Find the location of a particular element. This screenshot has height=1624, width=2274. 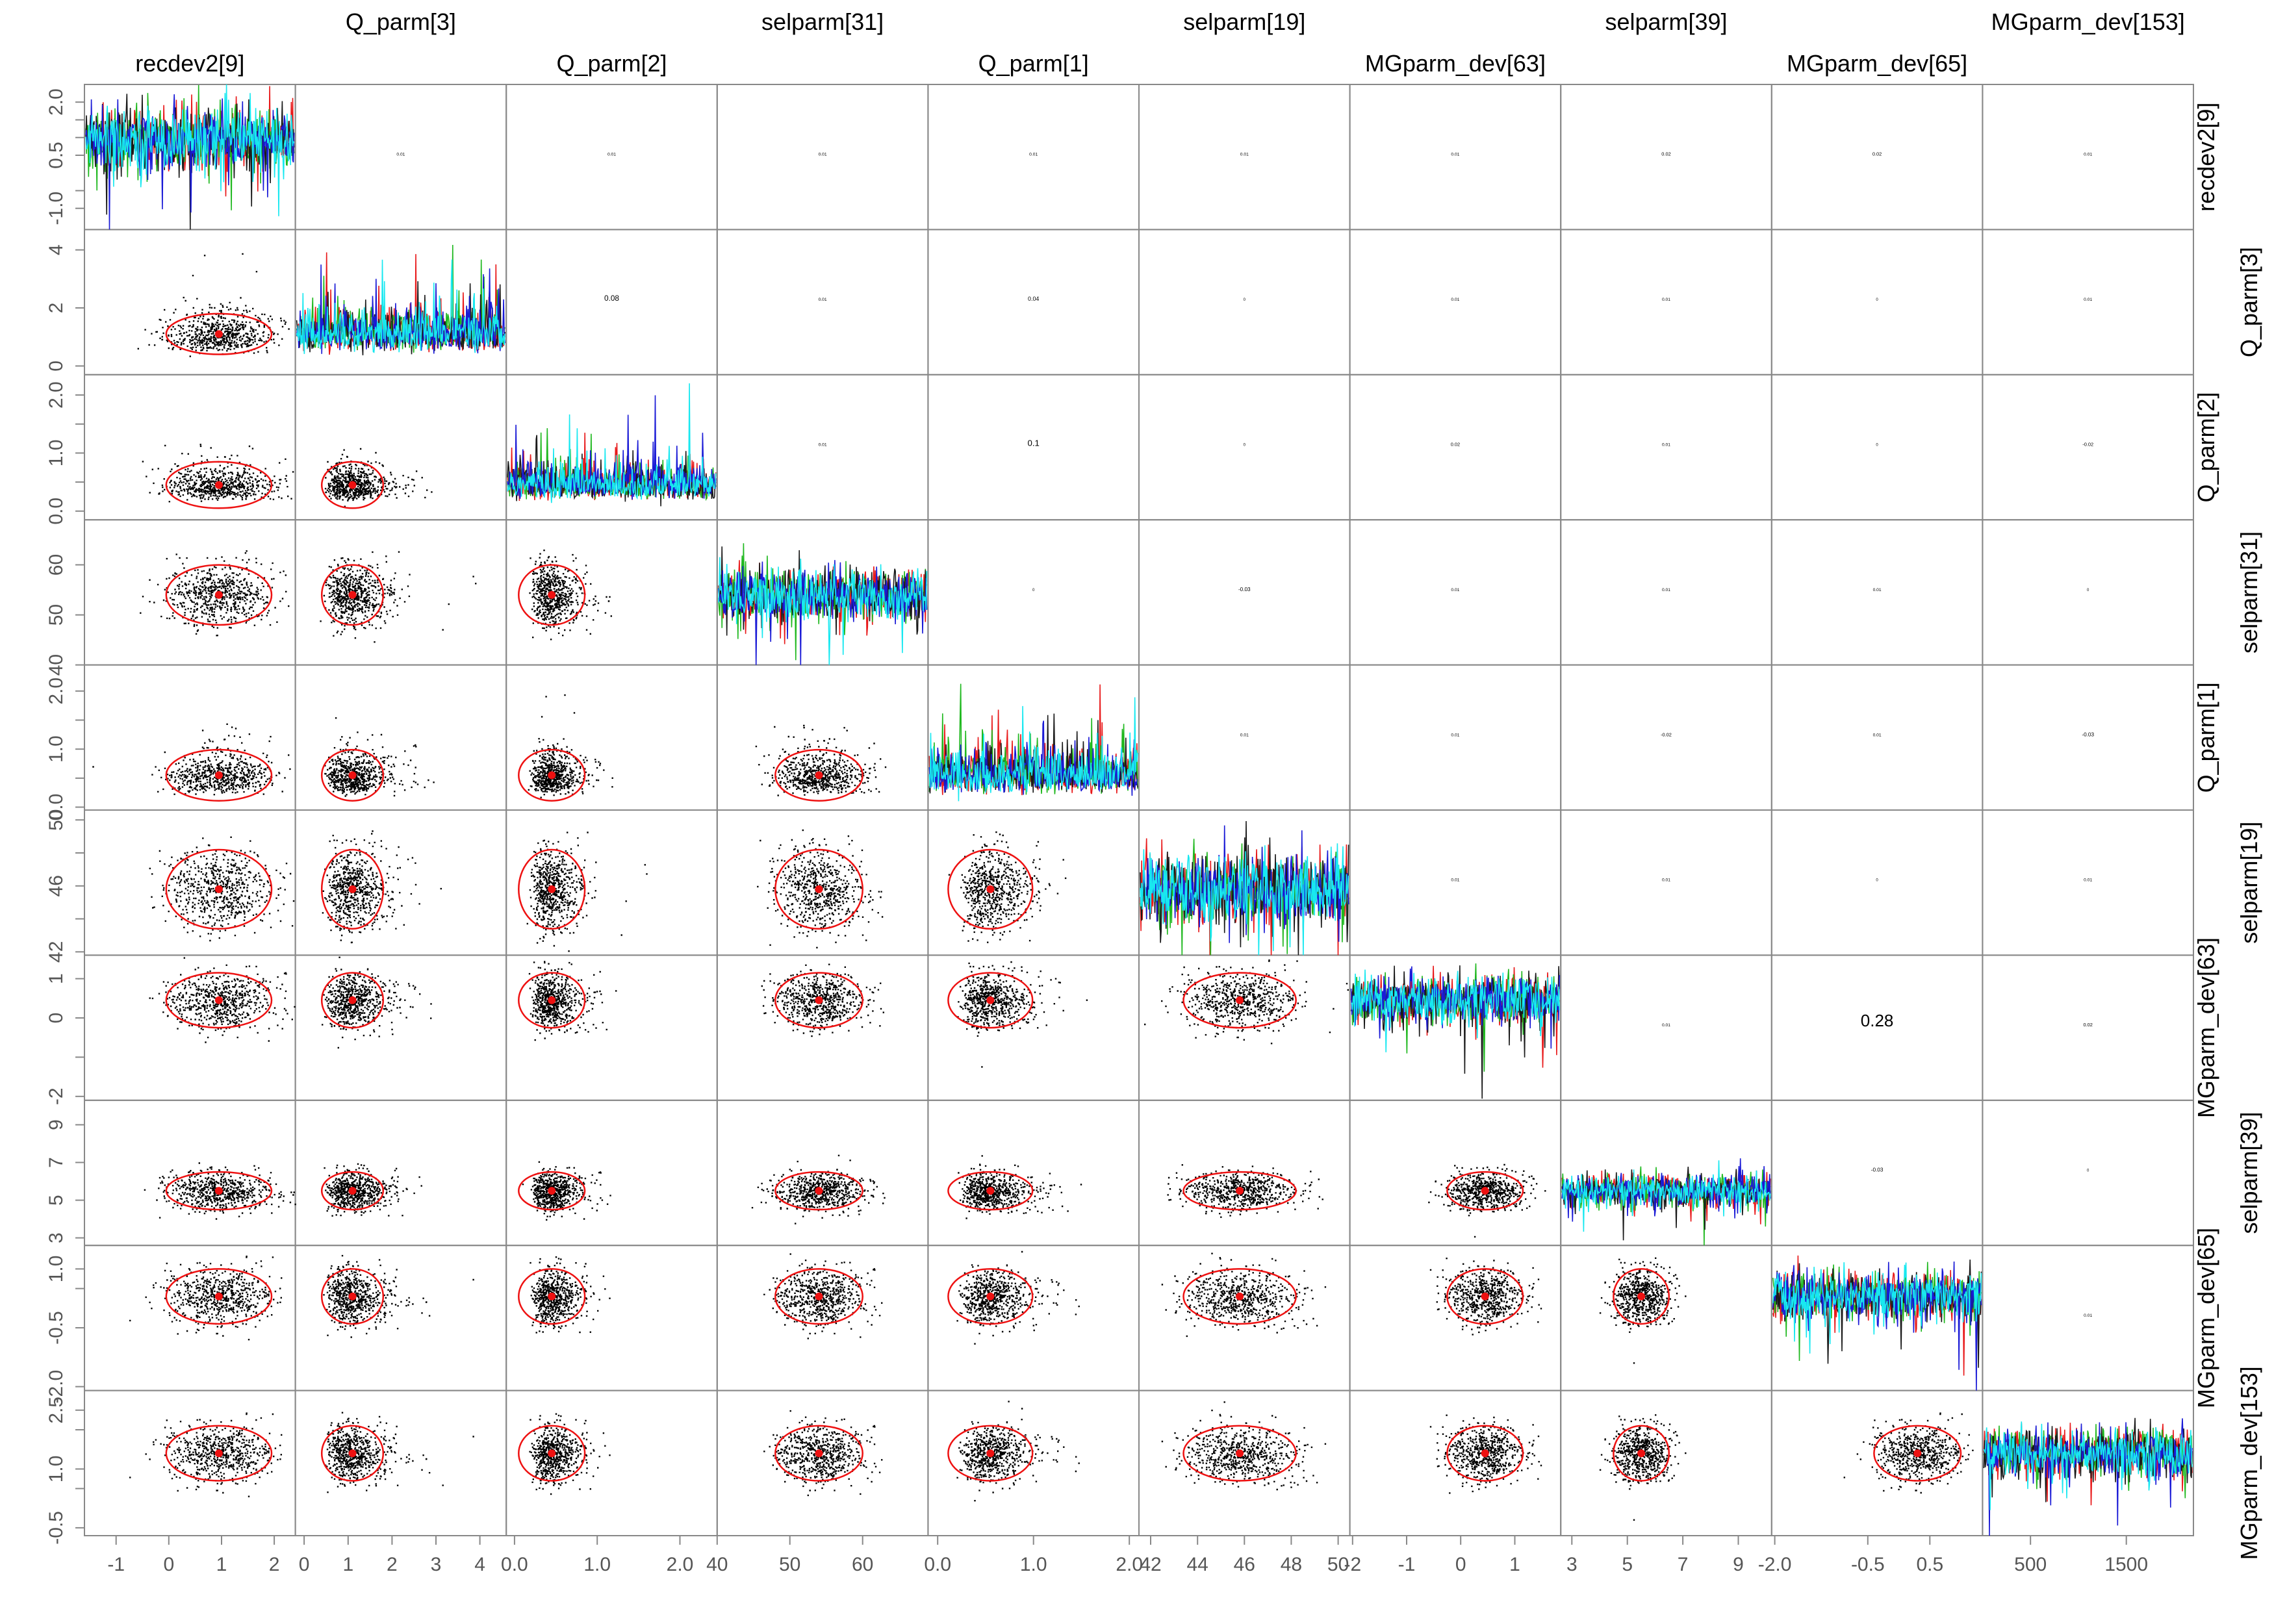

right-label: Q_parm[1] is located at coordinates (2206, 737).